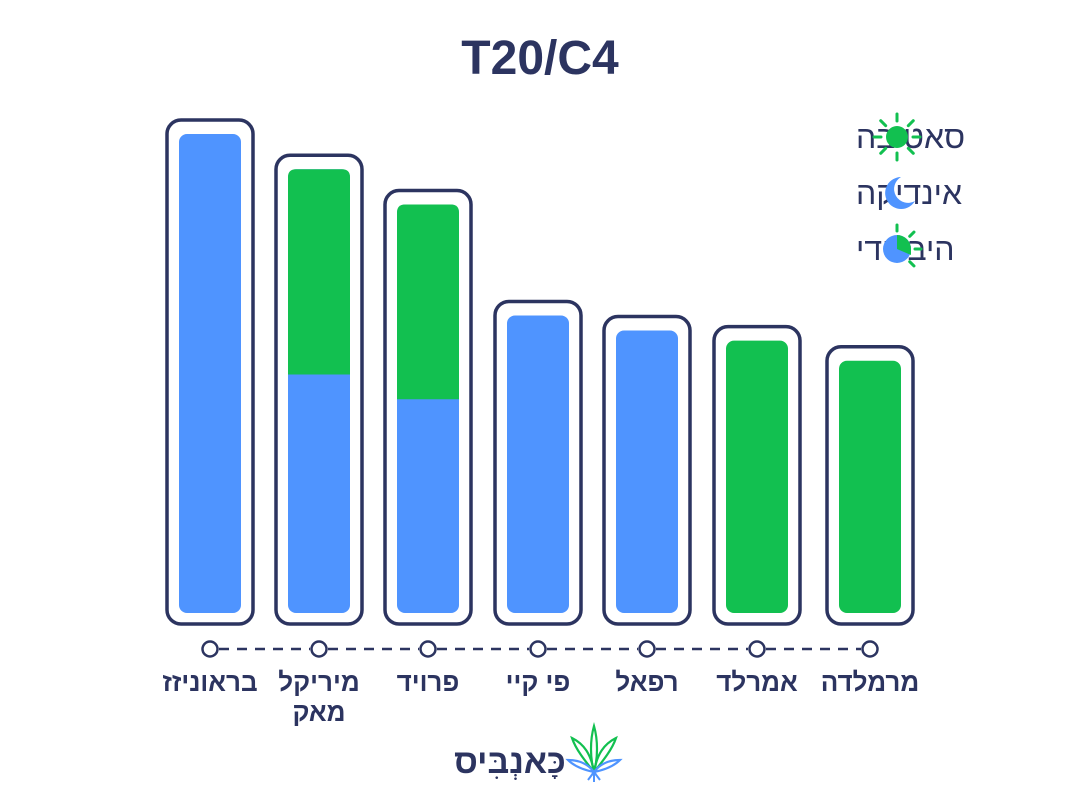 The width and height of the screenshot is (1080, 798). I want to click on moon-icon, so click(900, 193).